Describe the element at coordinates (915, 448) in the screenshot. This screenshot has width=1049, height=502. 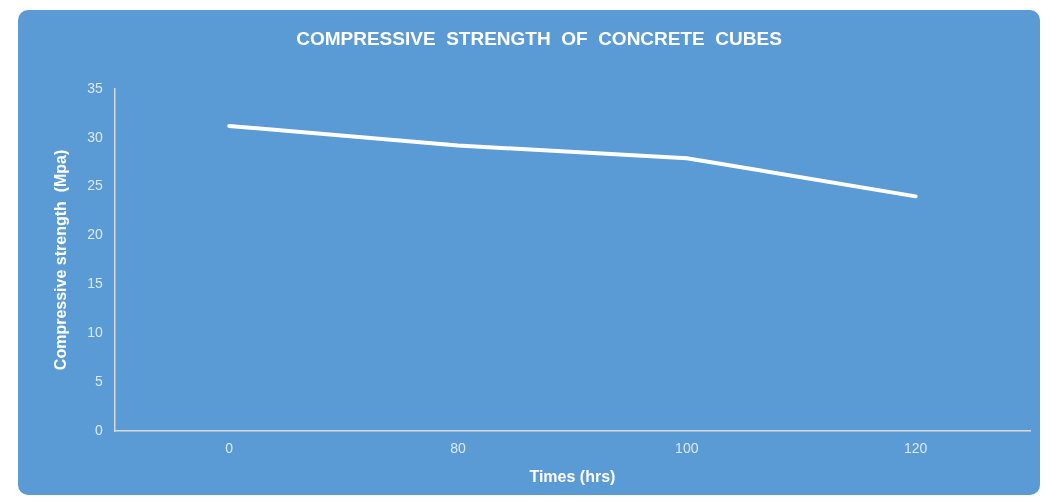
I see `x-tick-label: 120` at that location.